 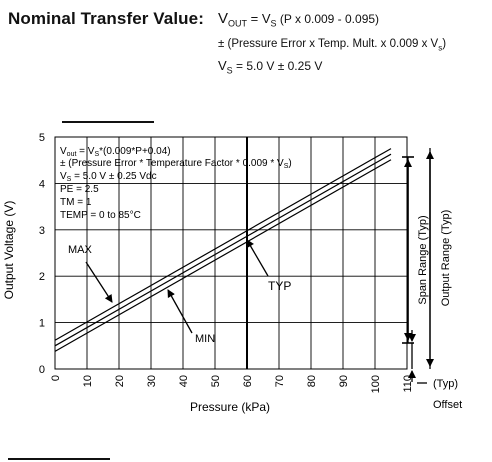 What do you see at coordinates (79, 189) in the screenshot?
I see `pe-value: PE = 2.5` at bounding box center [79, 189].